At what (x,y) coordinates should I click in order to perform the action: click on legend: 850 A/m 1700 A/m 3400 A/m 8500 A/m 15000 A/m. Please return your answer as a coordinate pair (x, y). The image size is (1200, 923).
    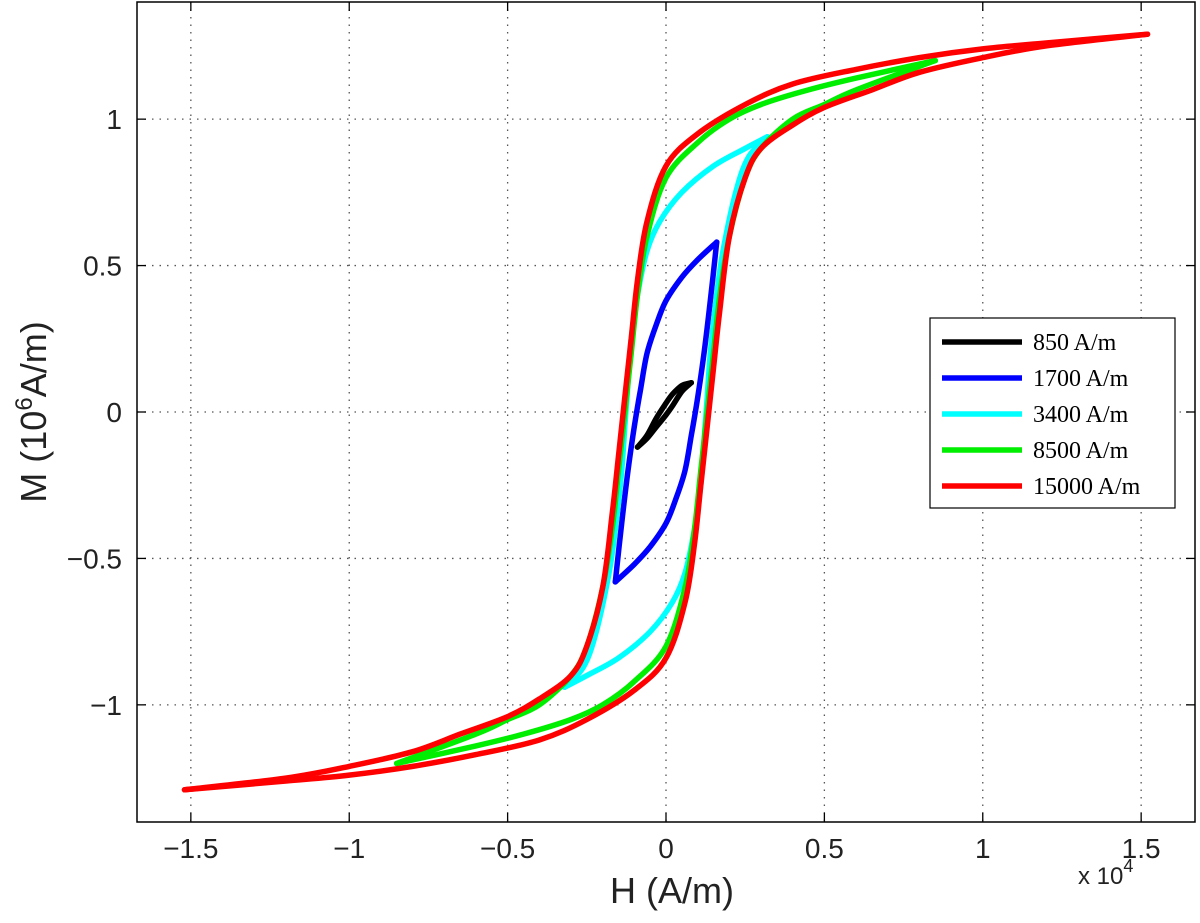
    Looking at the image, I should click on (1052, 413).